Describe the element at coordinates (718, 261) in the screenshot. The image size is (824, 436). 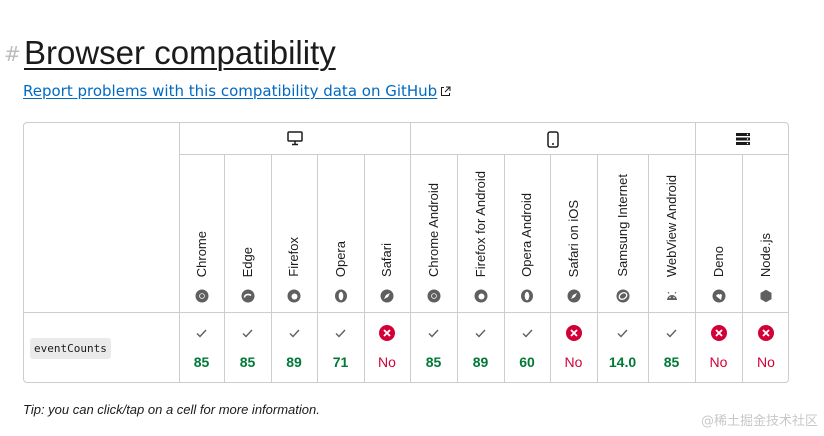
I see `browser-name: Deno` at that location.